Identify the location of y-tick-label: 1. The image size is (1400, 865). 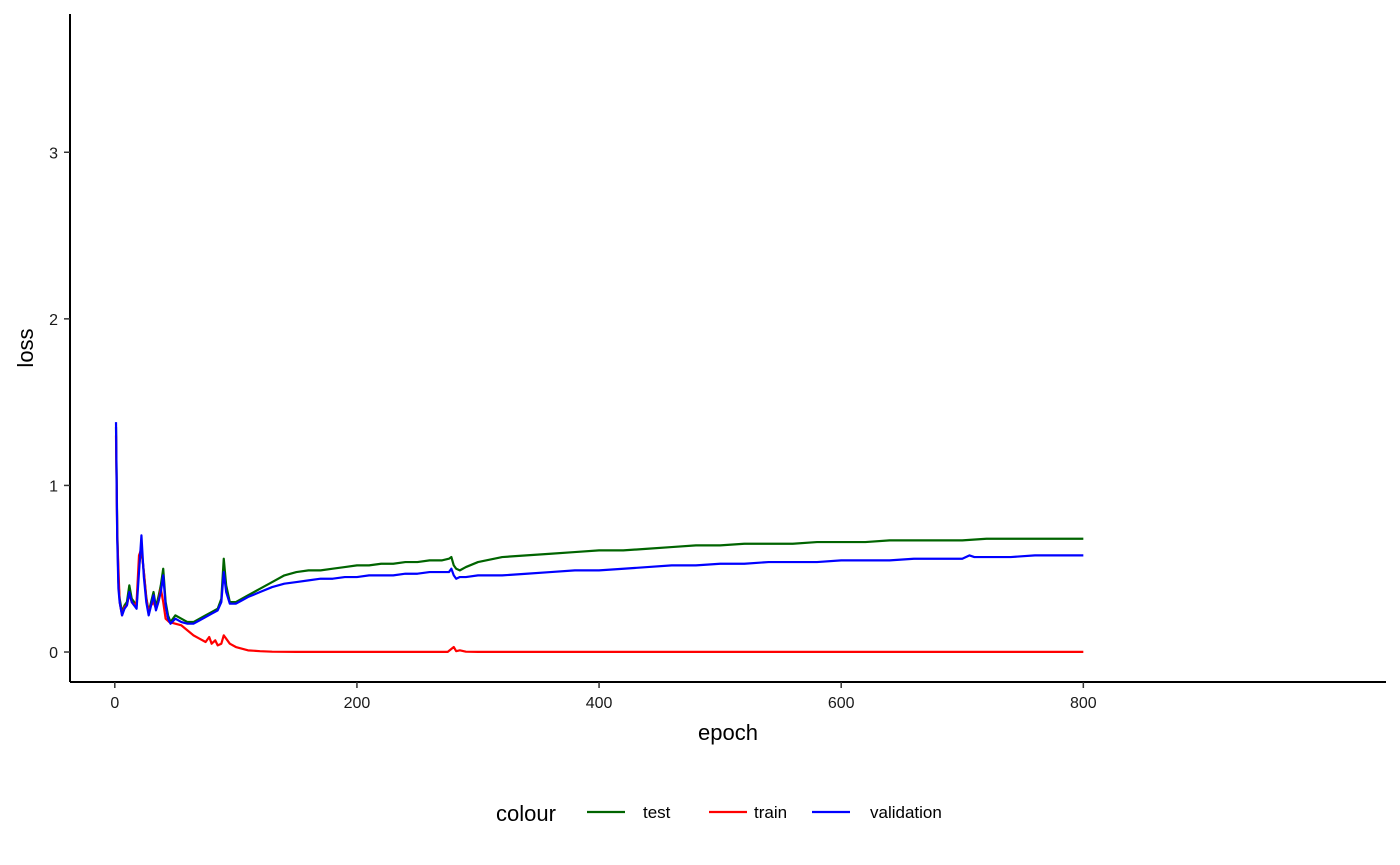
(53, 486).